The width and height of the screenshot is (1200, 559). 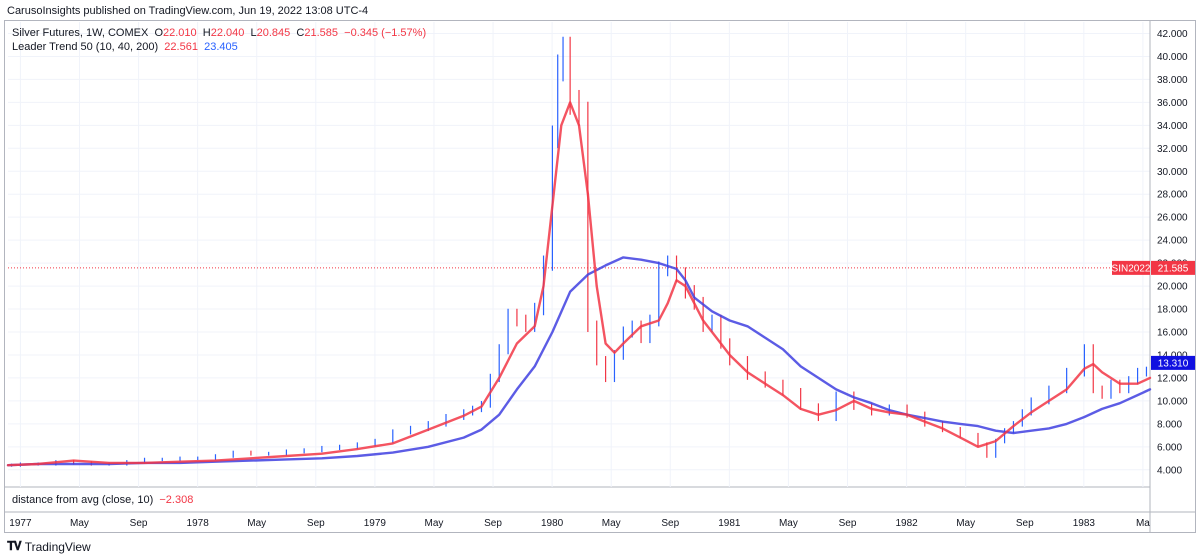 I want to click on indicator-slow-value: 23.405, so click(x=221, y=47).